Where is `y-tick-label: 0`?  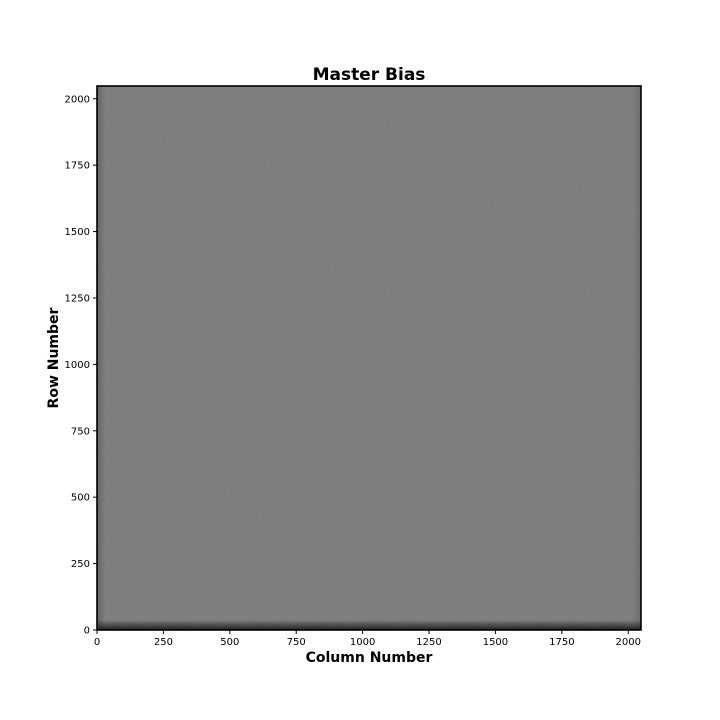
y-tick-label: 0 is located at coordinates (87, 631).